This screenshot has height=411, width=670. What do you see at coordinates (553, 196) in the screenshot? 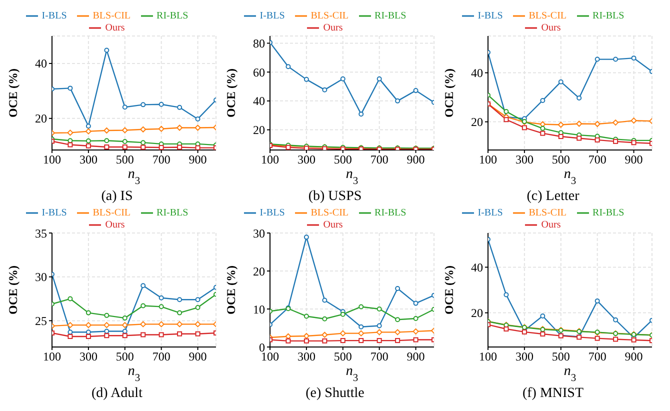
I see `text: (c) Letter` at bounding box center [553, 196].